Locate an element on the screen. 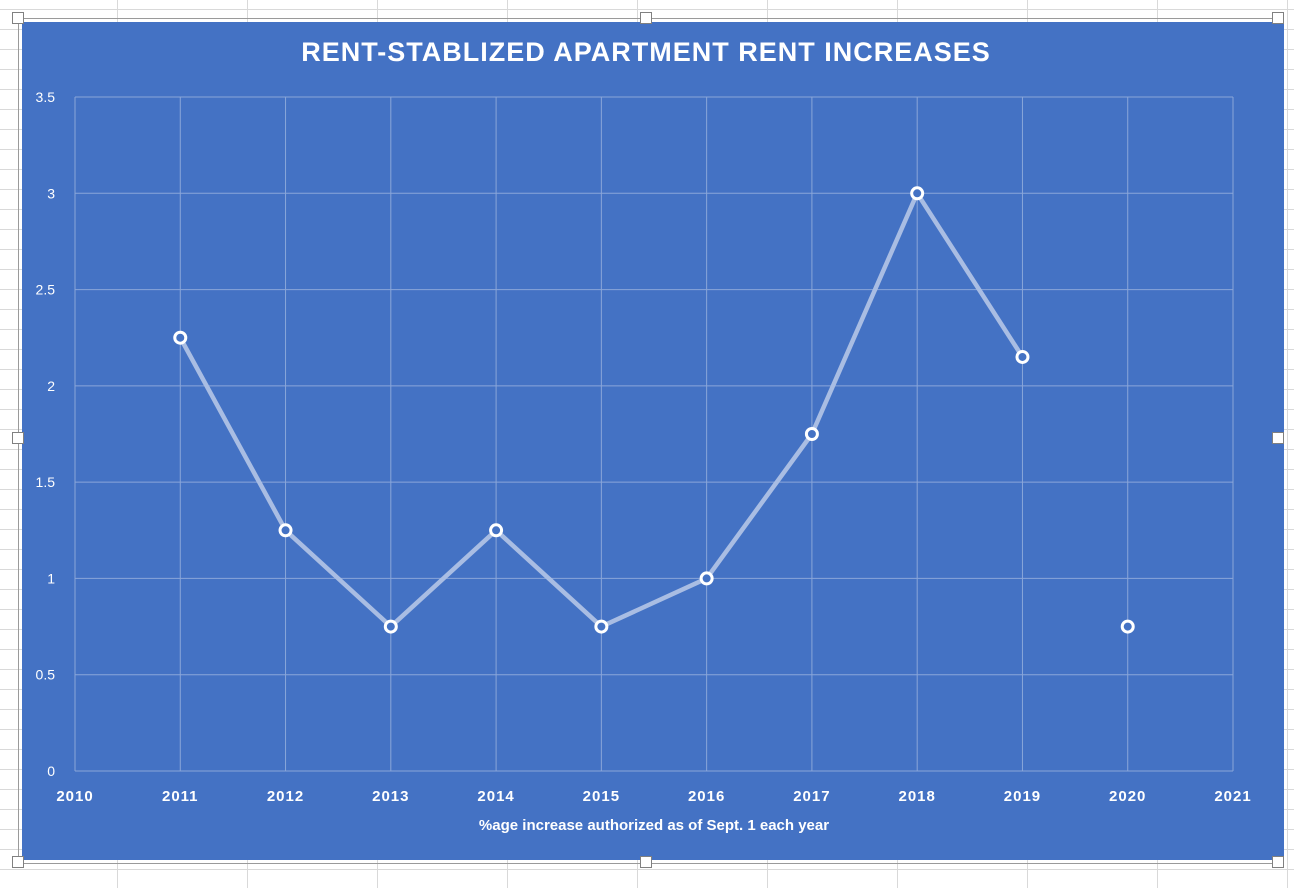 The image size is (1294, 888). resize-handle-bottom-left is located at coordinates (18, 862).